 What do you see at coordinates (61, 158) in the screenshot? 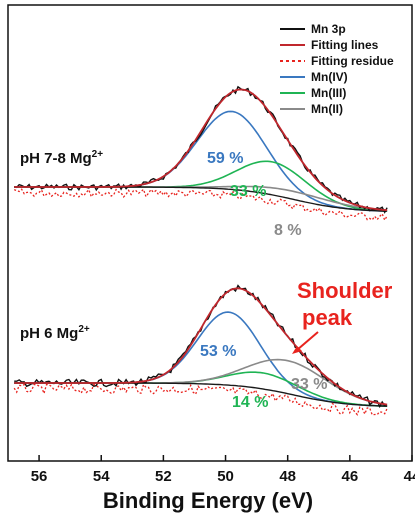
I see `panel-label-top: pH 7-8 Mg2+` at bounding box center [61, 158].